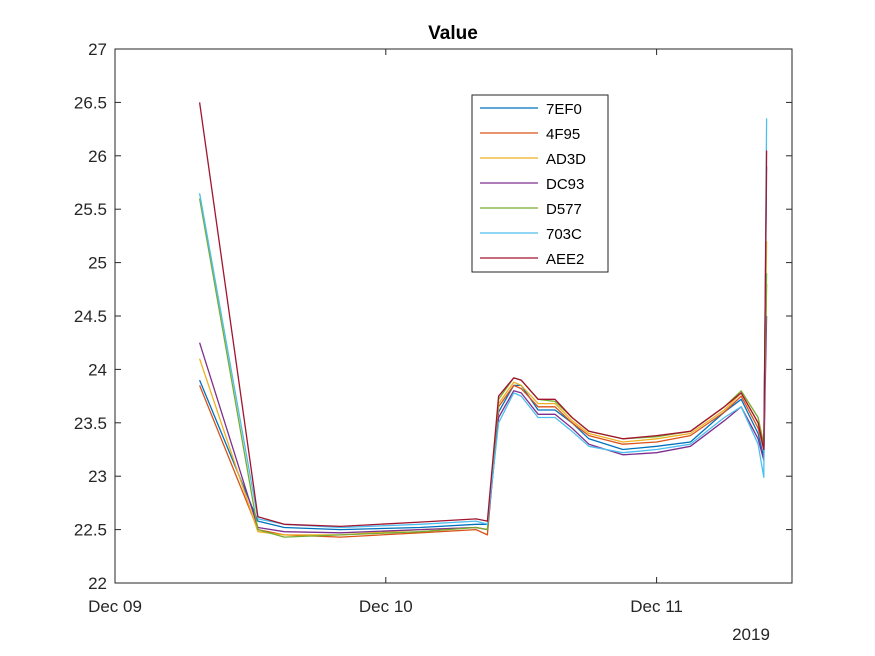 The height and width of the screenshot is (656, 875). I want to click on y-tick-label: 24.5, so click(90, 316).